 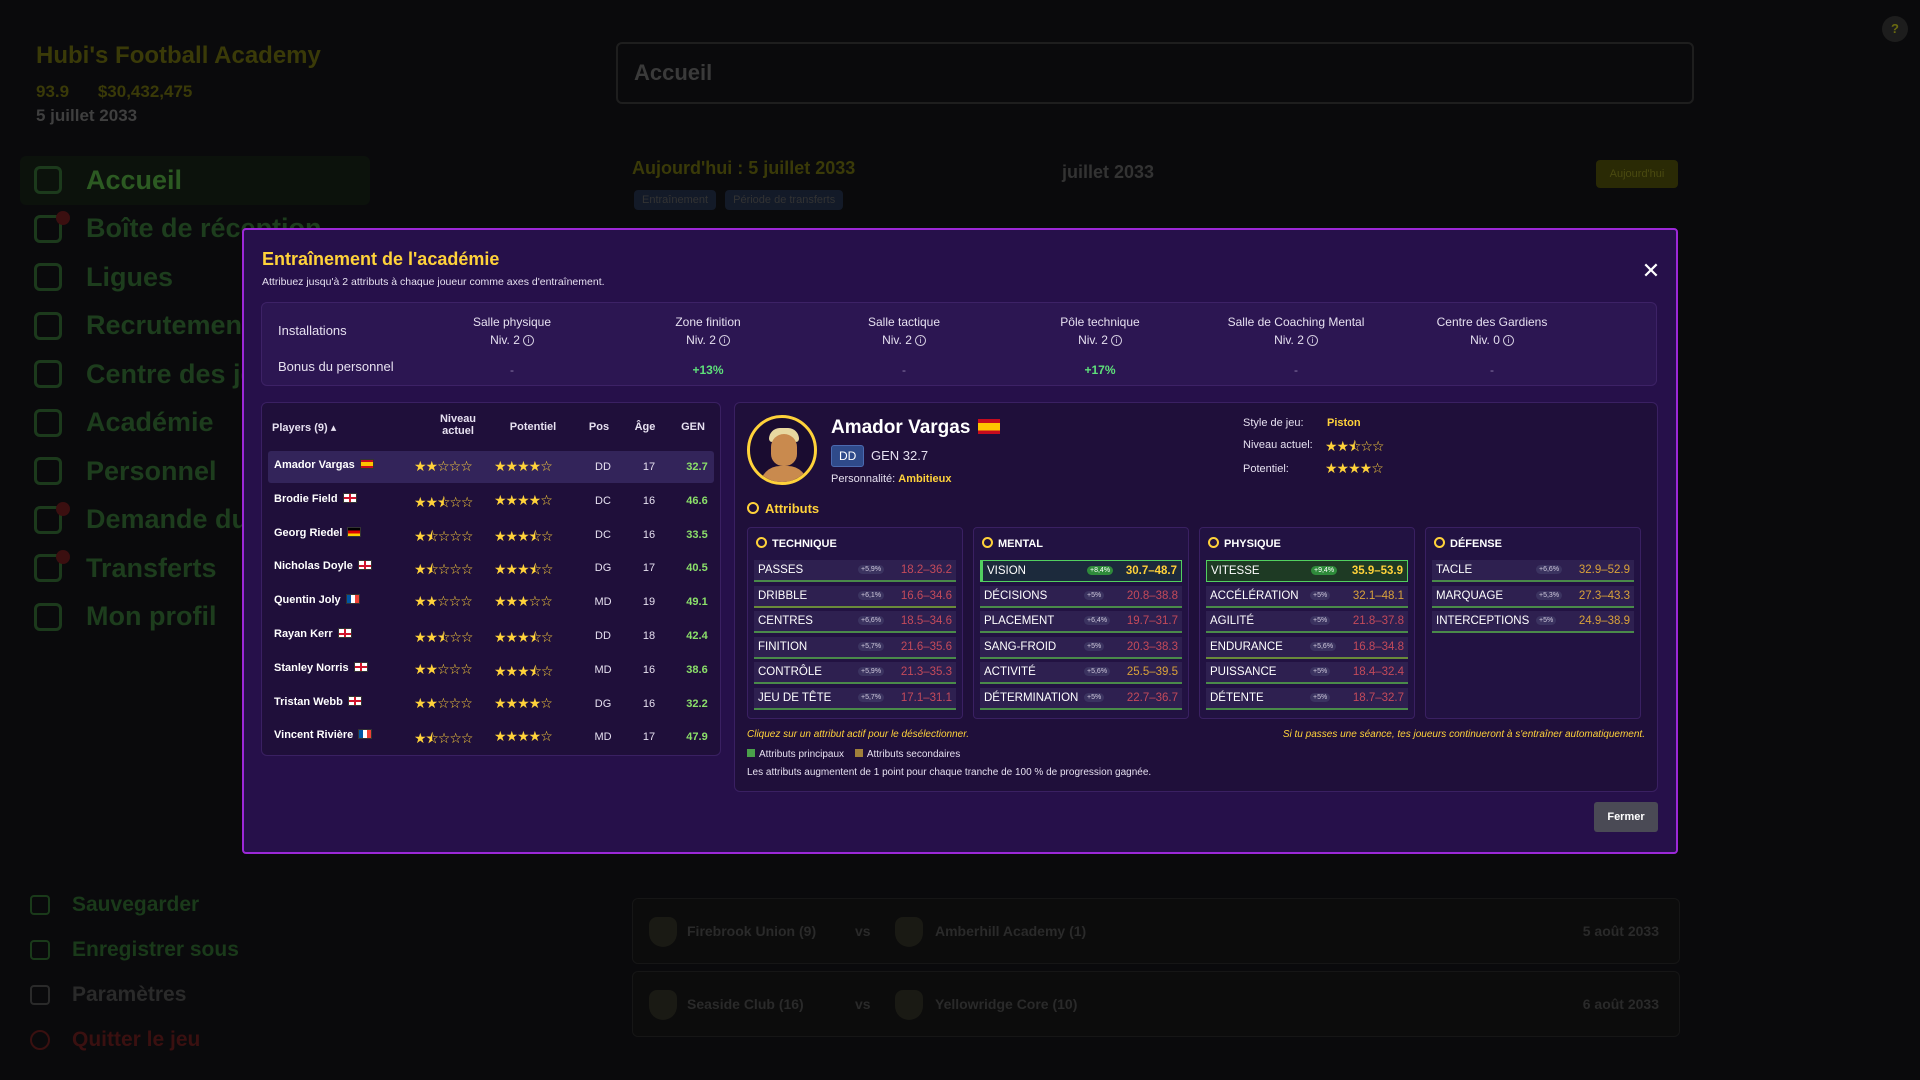 What do you see at coordinates (195, 568) in the screenshot?
I see `nav-item-8: Transferts` at bounding box center [195, 568].